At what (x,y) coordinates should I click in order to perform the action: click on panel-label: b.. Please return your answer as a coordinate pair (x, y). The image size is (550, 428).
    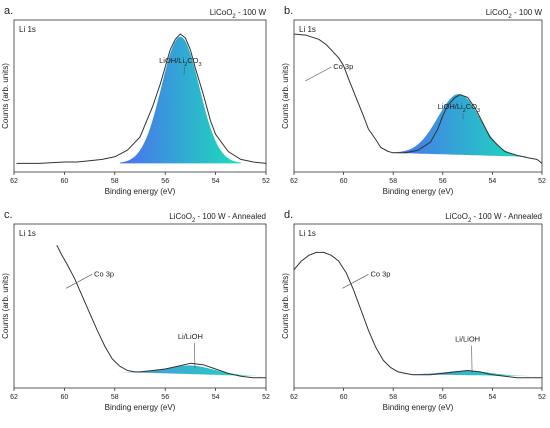
    Looking at the image, I should click on (288, 11).